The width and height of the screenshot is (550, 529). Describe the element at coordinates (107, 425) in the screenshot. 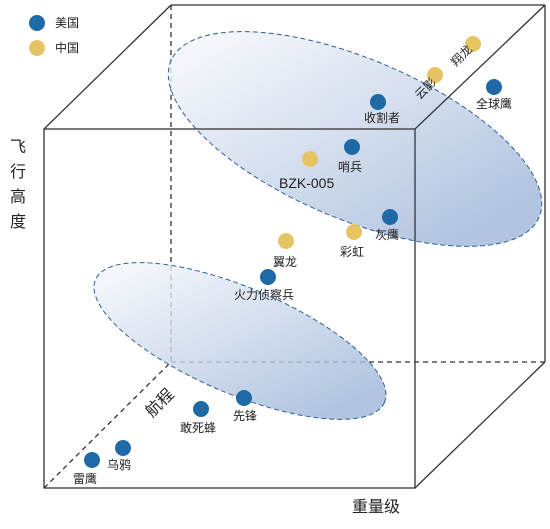

I see `cube-depth-edge-bottom-left` at that location.